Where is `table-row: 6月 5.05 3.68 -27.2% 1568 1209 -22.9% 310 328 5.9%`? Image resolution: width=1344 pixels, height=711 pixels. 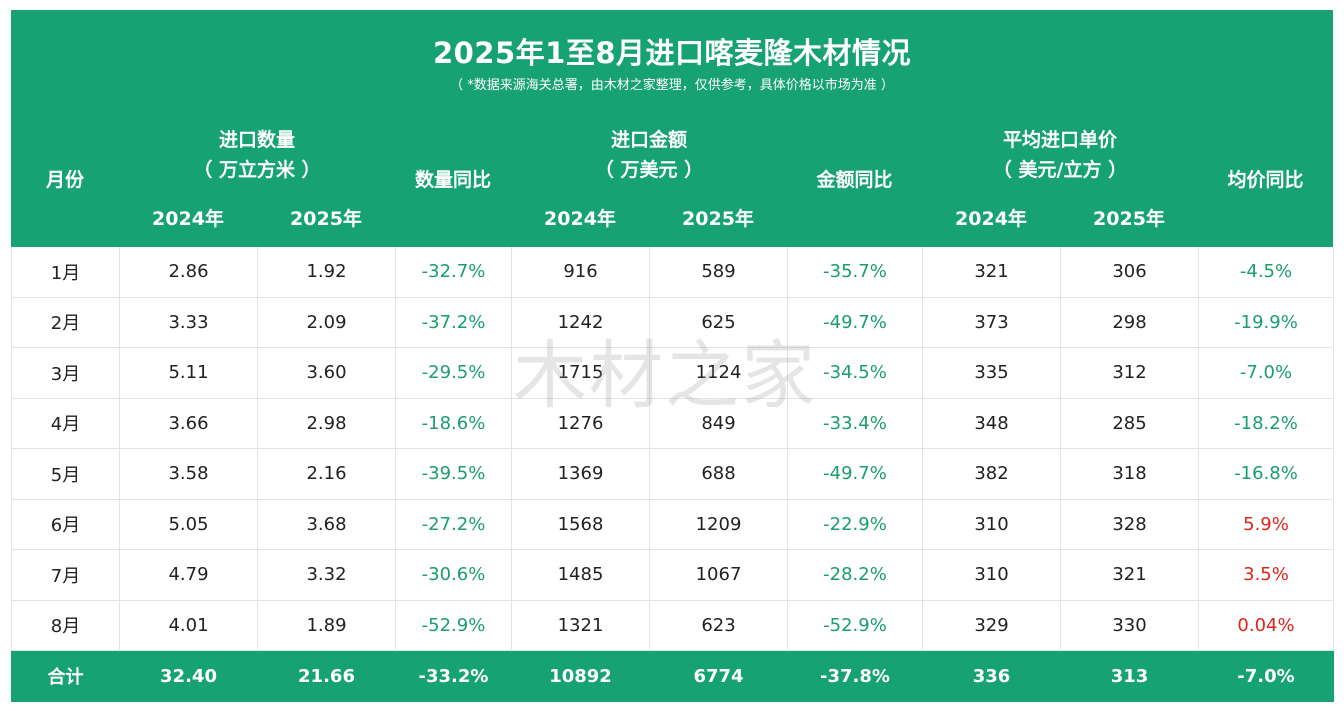
table-row: 6月 5.05 3.68 -27.2% 1568 1209 -22.9% 310 328 5.9% is located at coordinates (672, 524).